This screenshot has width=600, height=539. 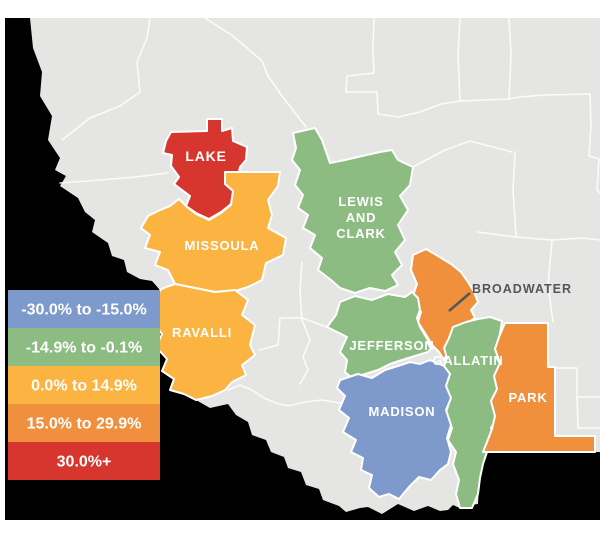 I want to click on county-park-shape, so click(x=539, y=387).